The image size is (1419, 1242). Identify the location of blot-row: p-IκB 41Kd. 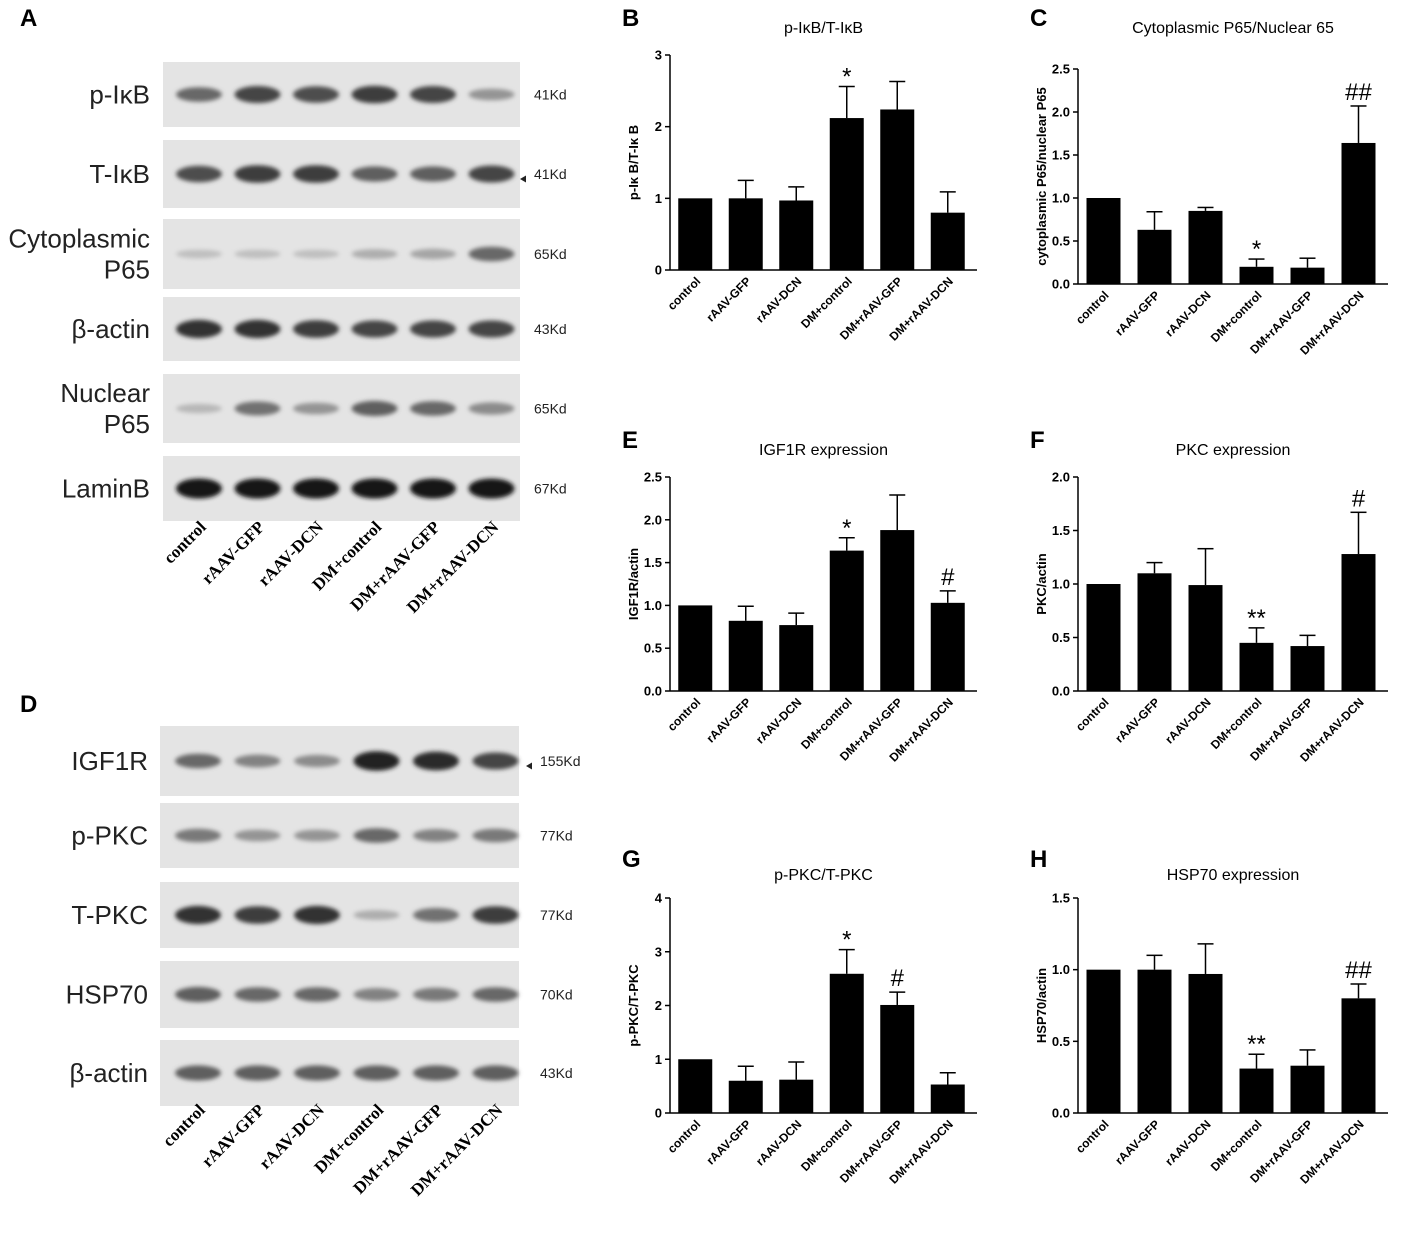
(328, 94).